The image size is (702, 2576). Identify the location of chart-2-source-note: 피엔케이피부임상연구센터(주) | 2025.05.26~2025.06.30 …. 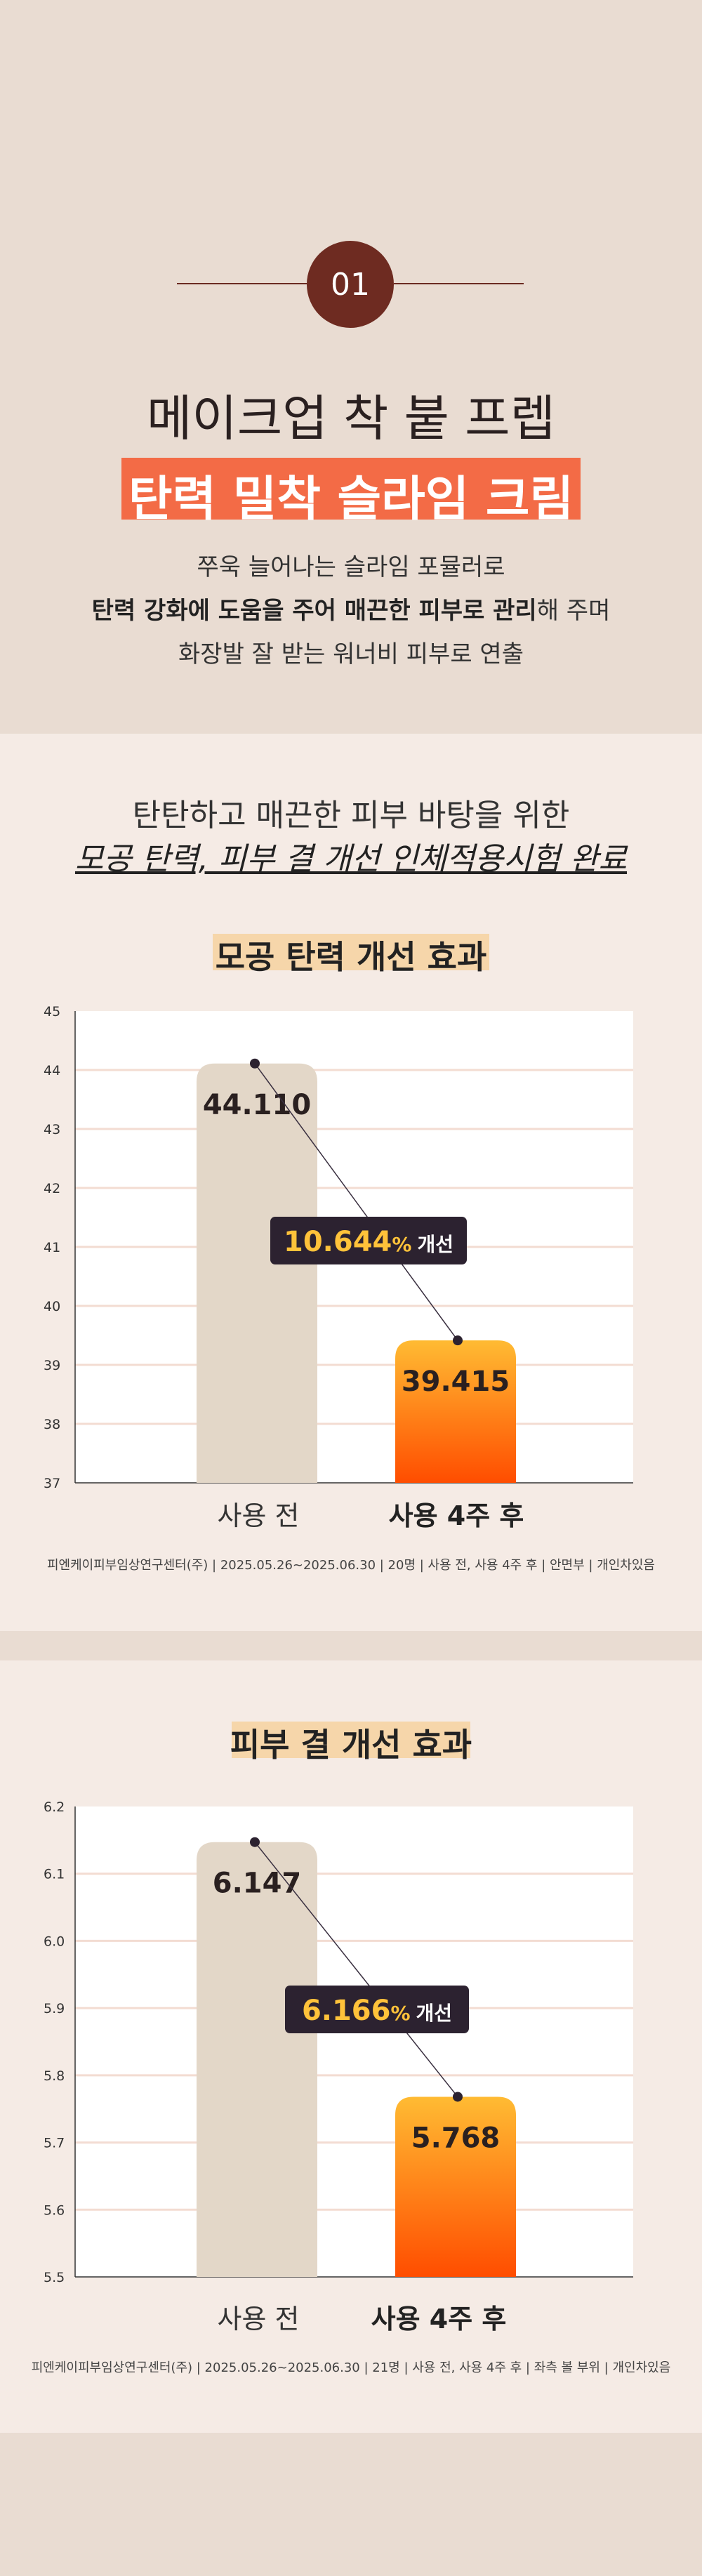
(351, 2367).